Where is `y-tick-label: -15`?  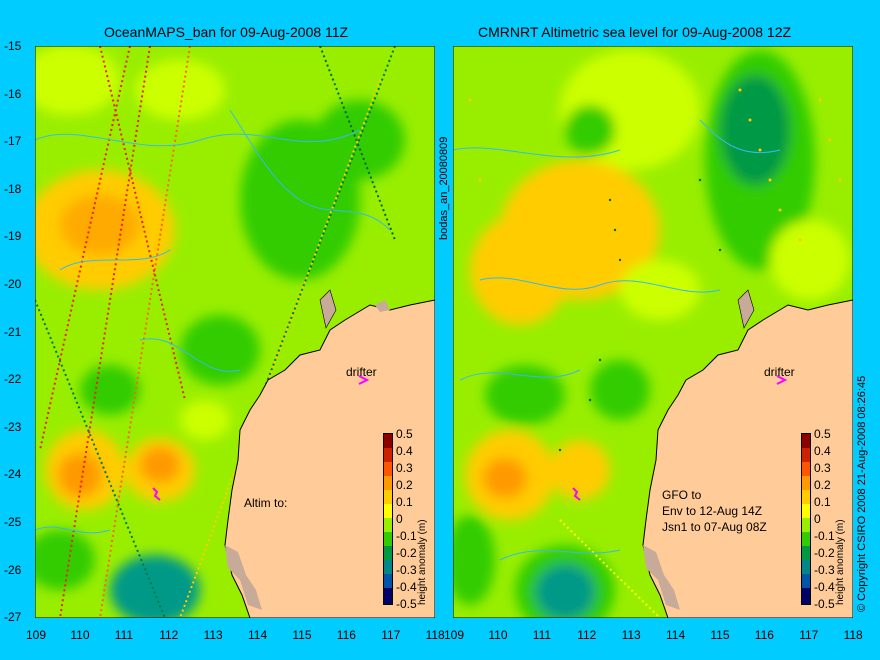 y-tick-label: -15 is located at coordinates (13, 46).